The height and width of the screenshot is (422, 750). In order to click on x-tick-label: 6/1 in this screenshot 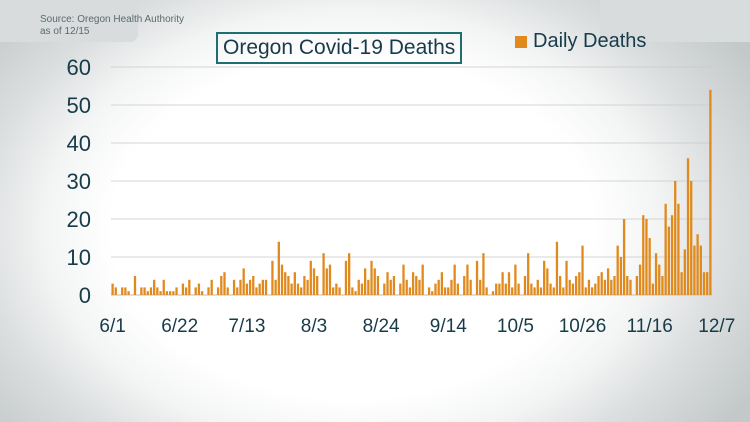, I will do `click(112, 326)`.